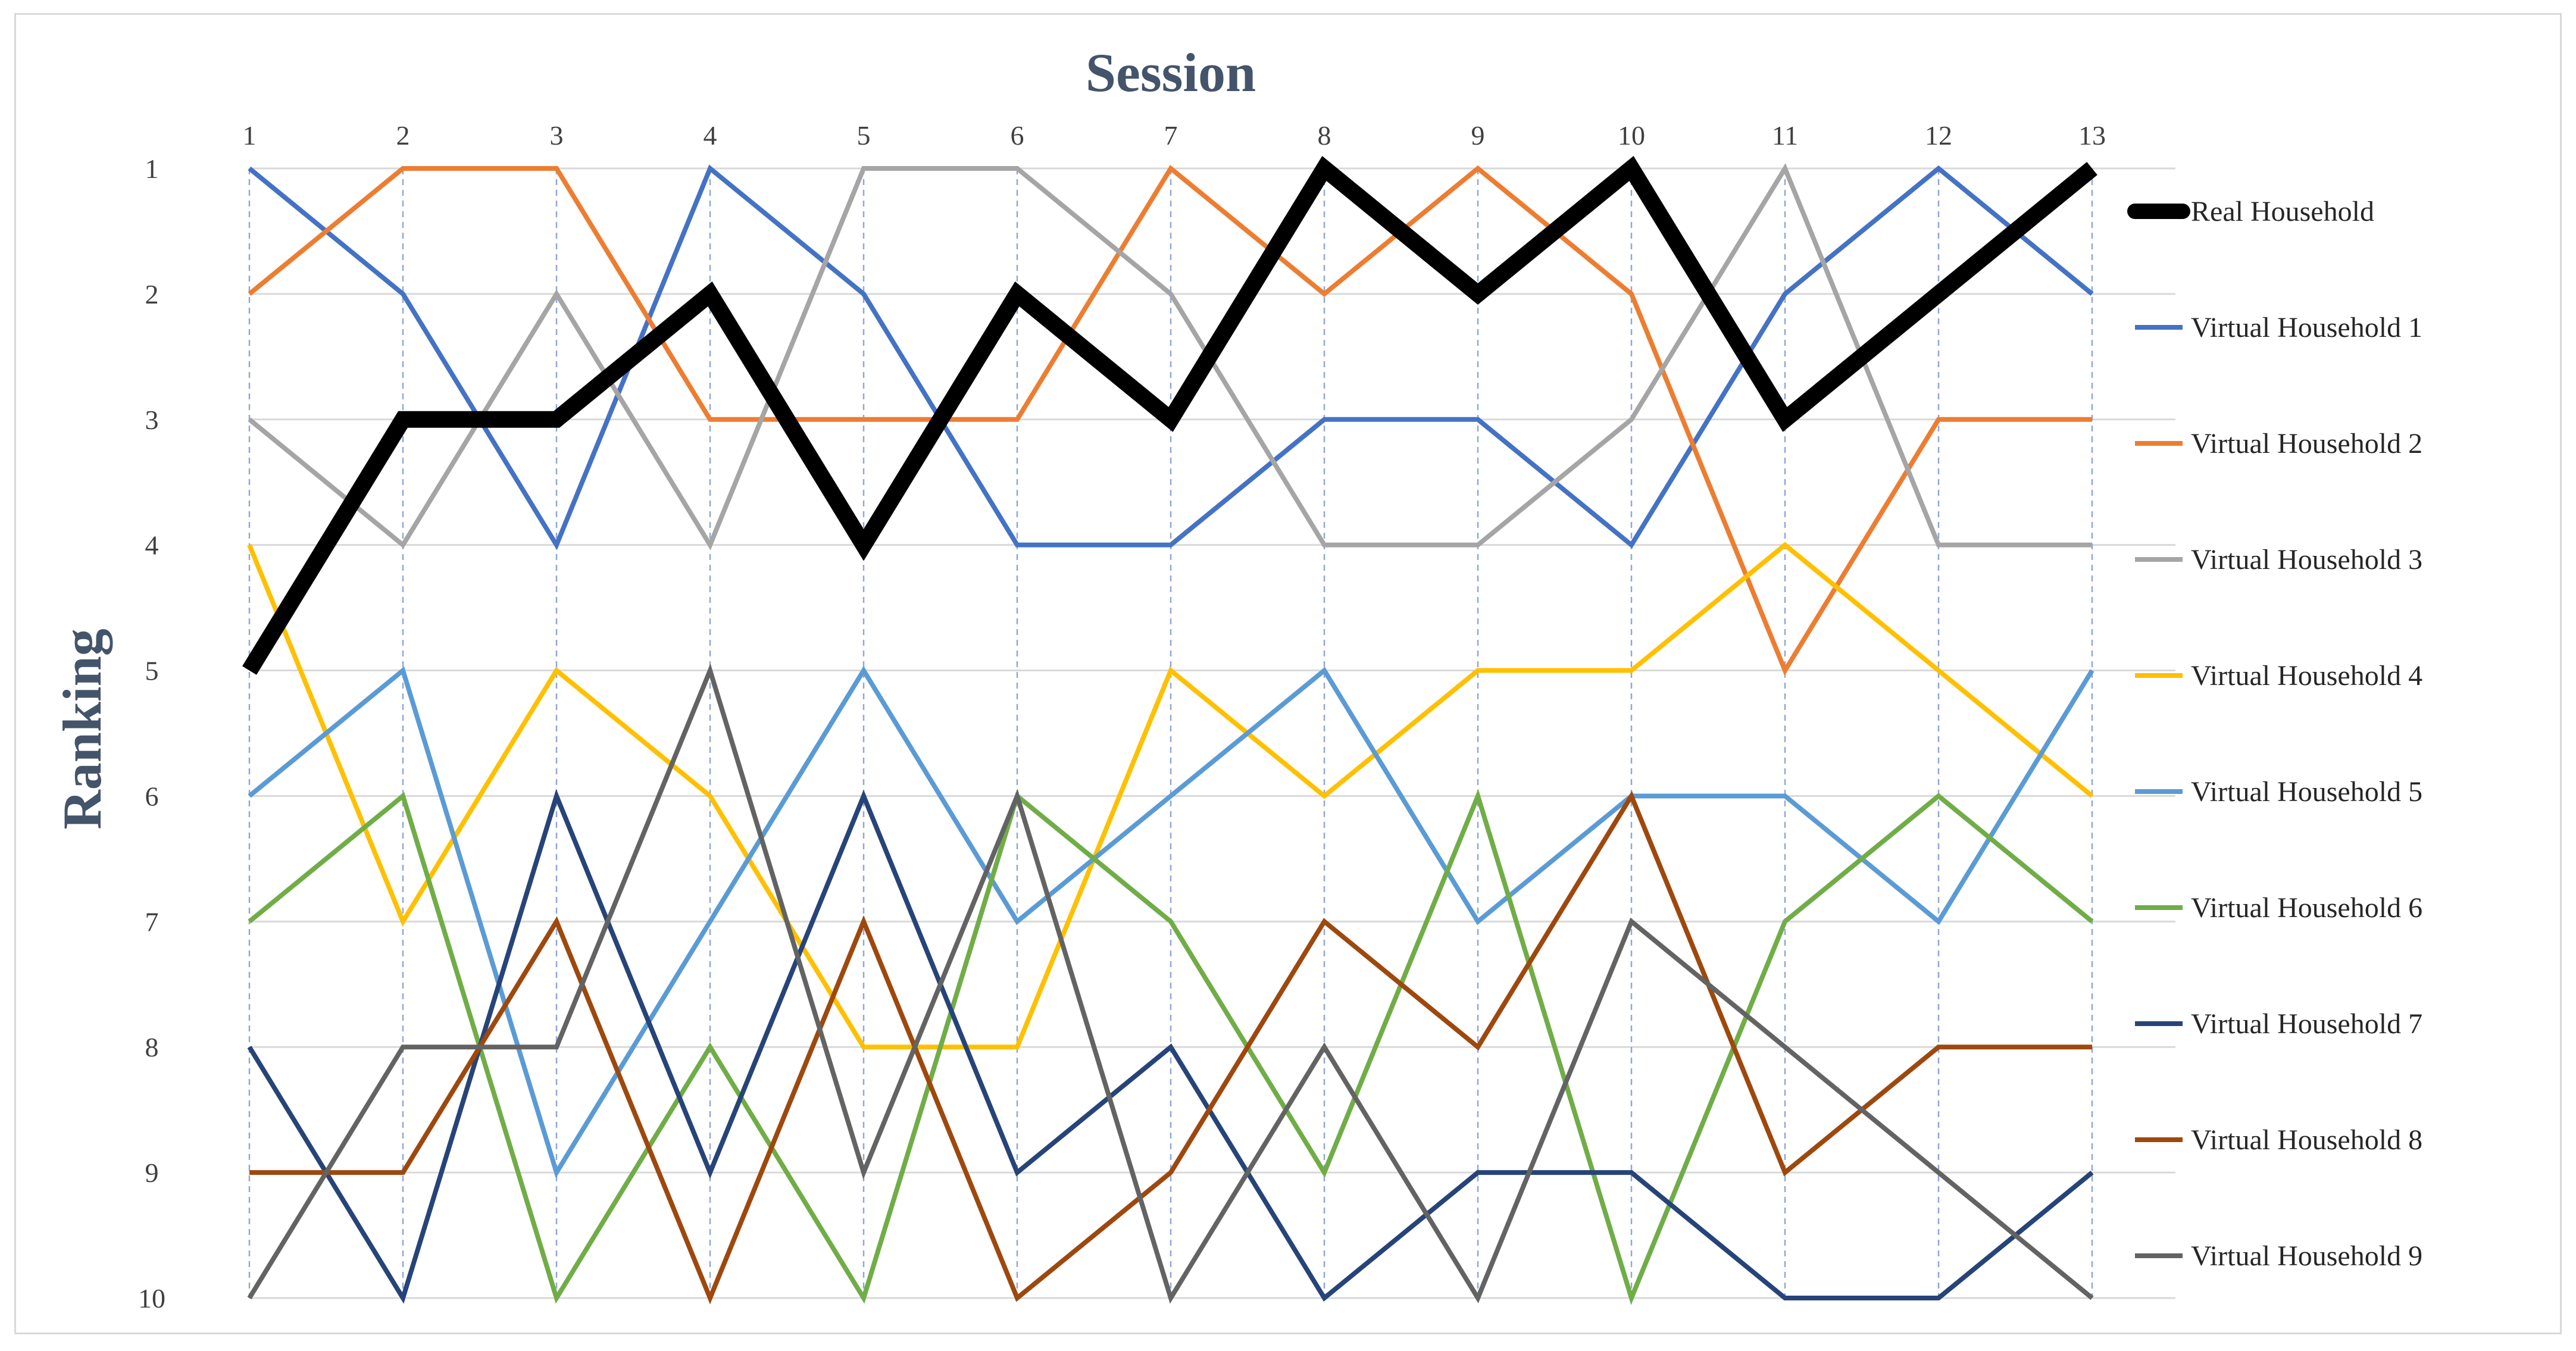 The height and width of the screenshot is (1351, 2576). Describe the element at coordinates (82, 729) in the screenshot. I see `y-axis-title: Ranking` at that location.